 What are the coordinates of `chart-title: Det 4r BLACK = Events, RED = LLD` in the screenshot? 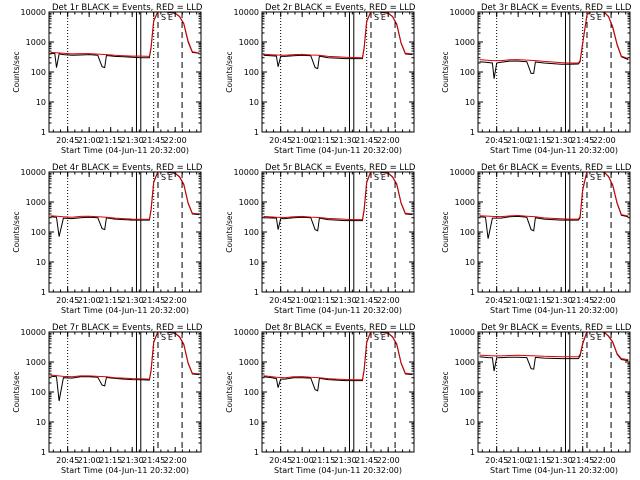 It's located at (127, 168).